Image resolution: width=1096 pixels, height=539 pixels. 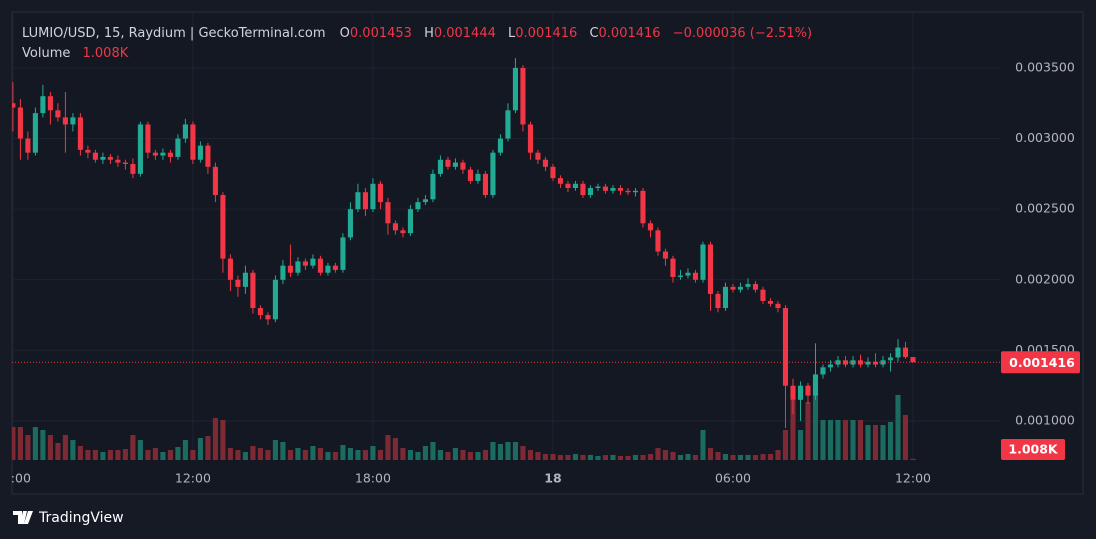 What do you see at coordinates (471, 478) in the screenshot?
I see `x-axis: 06:00 12:00 18:00 18 06:00 12:00` at bounding box center [471, 478].